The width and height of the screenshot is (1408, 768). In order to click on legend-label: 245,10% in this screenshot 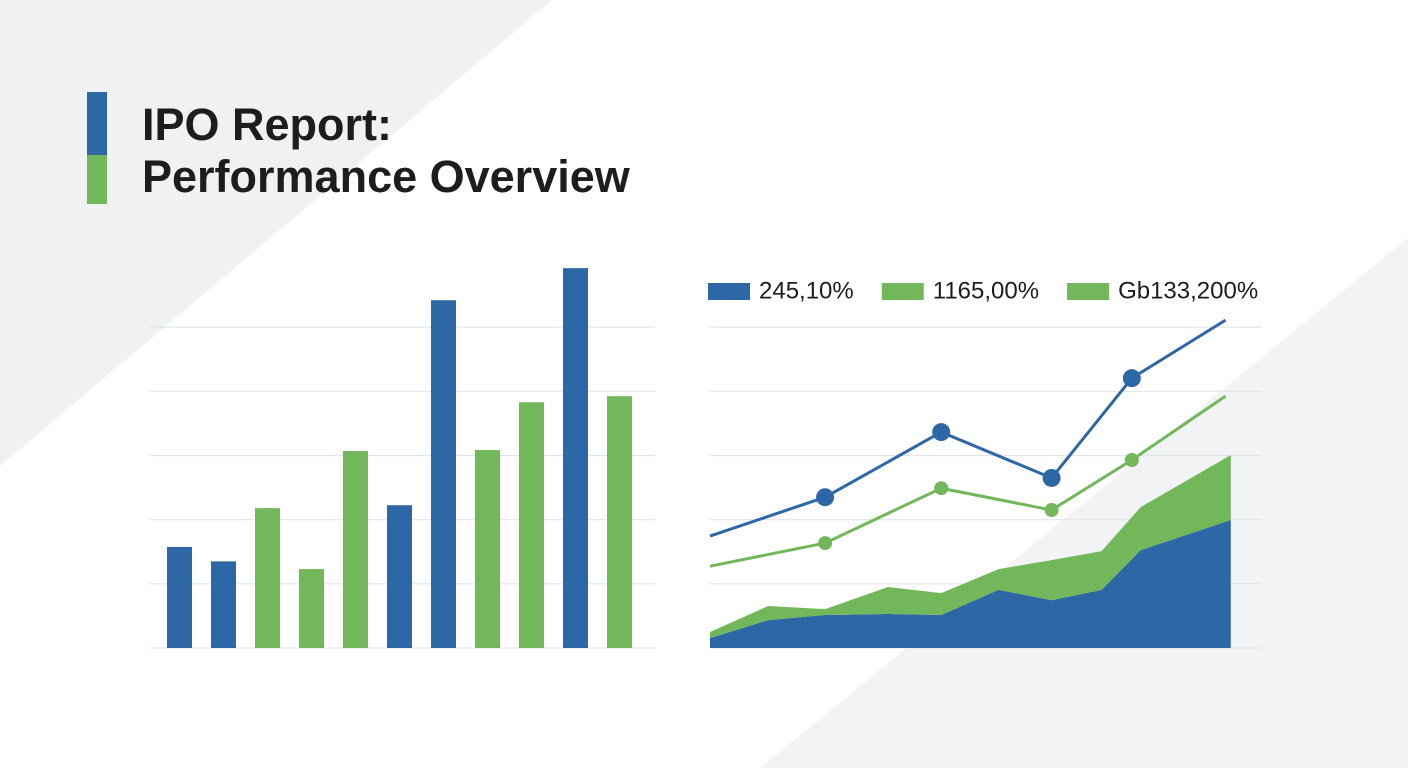, I will do `click(806, 290)`.